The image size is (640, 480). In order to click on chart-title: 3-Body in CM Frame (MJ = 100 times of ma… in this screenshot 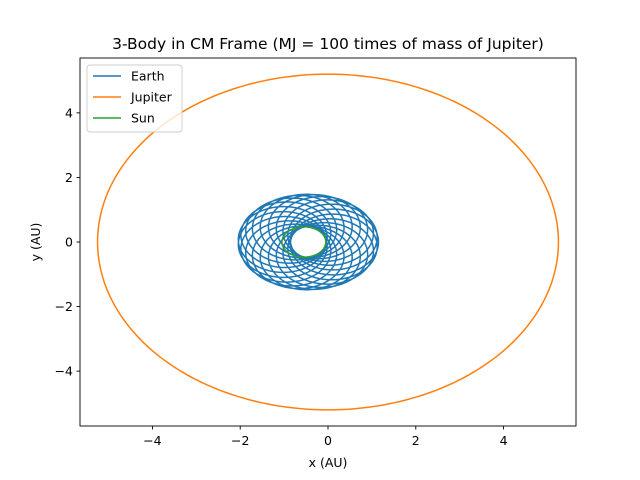, I will do `click(328, 44)`.